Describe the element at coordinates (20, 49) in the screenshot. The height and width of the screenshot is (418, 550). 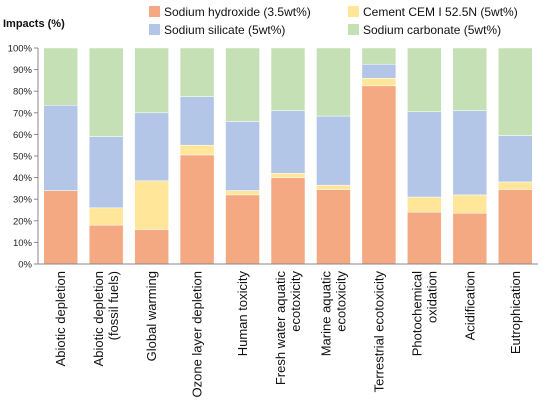
I see `y-tick-label: 100%` at that location.